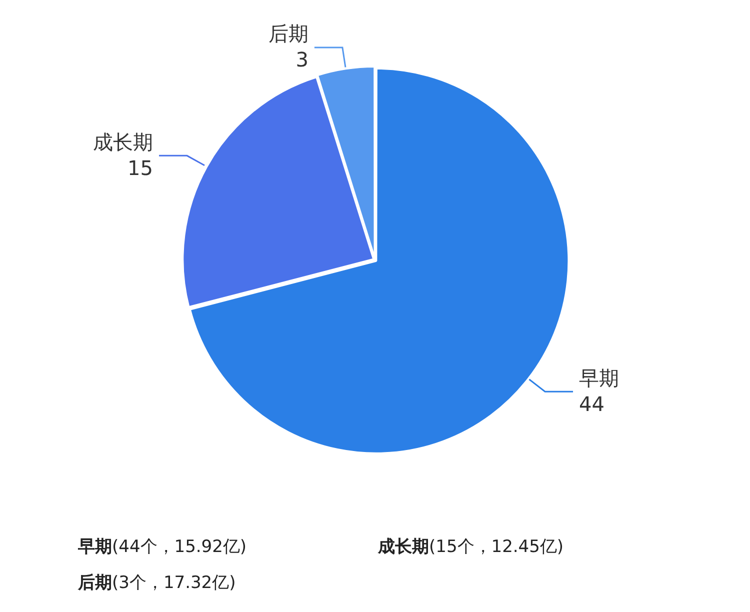 This screenshot has width=750, height=612. I want to click on slice-label: 早期, so click(599, 378).